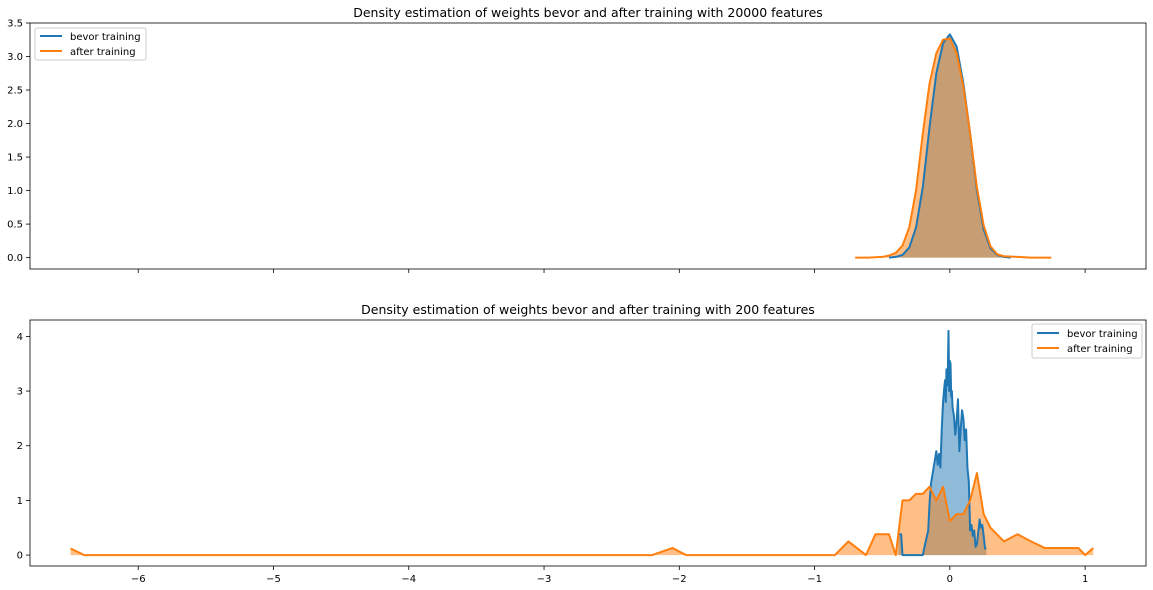  Describe the element at coordinates (20, 446) in the screenshot. I see `bottom-y-tick-label: 2` at that location.